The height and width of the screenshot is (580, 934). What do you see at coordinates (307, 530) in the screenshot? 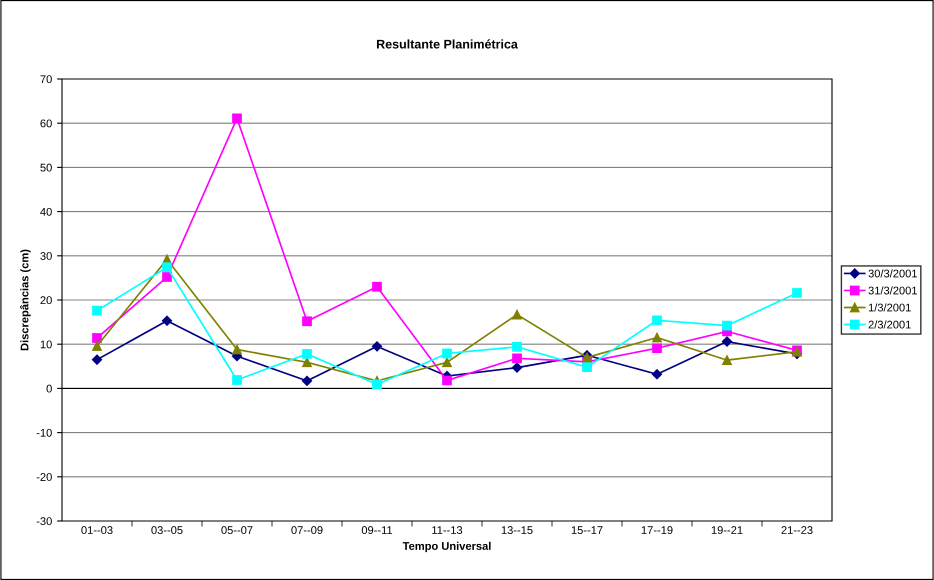
I see `x-tick-label: 07--09` at bounding box center [307, 530].